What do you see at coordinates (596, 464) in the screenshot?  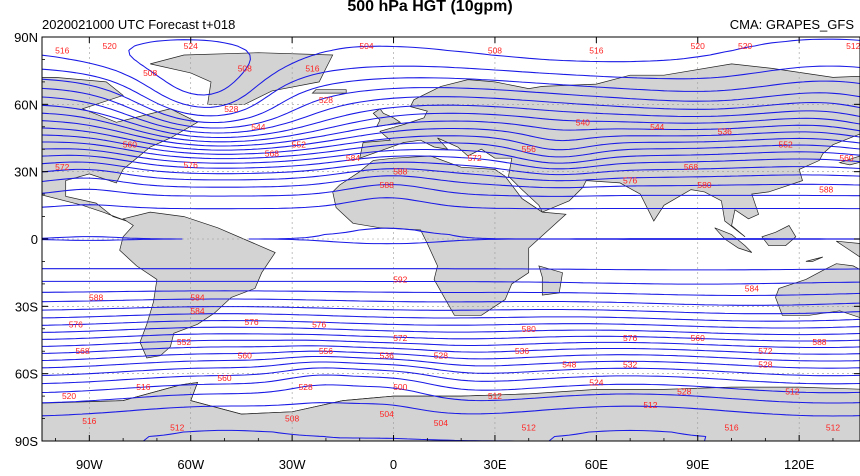 I see `x-tick-label: 60E` at bounding box center [596, 464].